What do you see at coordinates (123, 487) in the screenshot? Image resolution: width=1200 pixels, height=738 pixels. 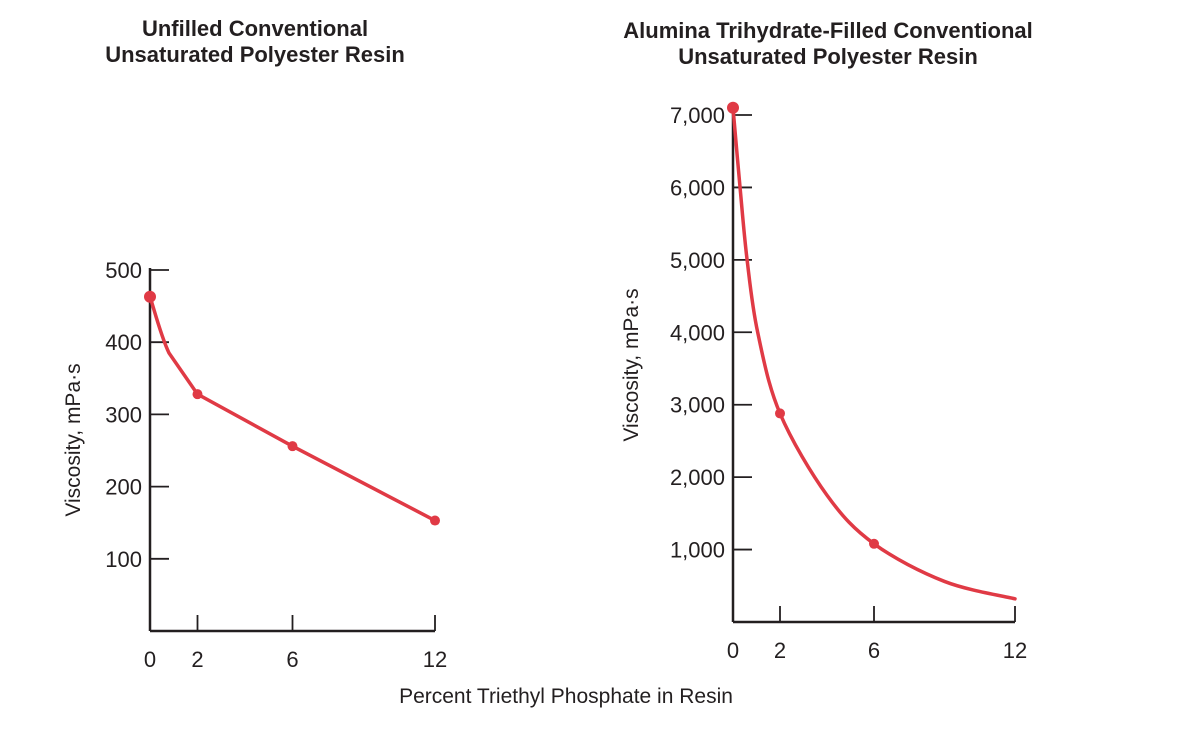 I see `chart-0-y-tick-label: 200` at bounding box center [123, 487].